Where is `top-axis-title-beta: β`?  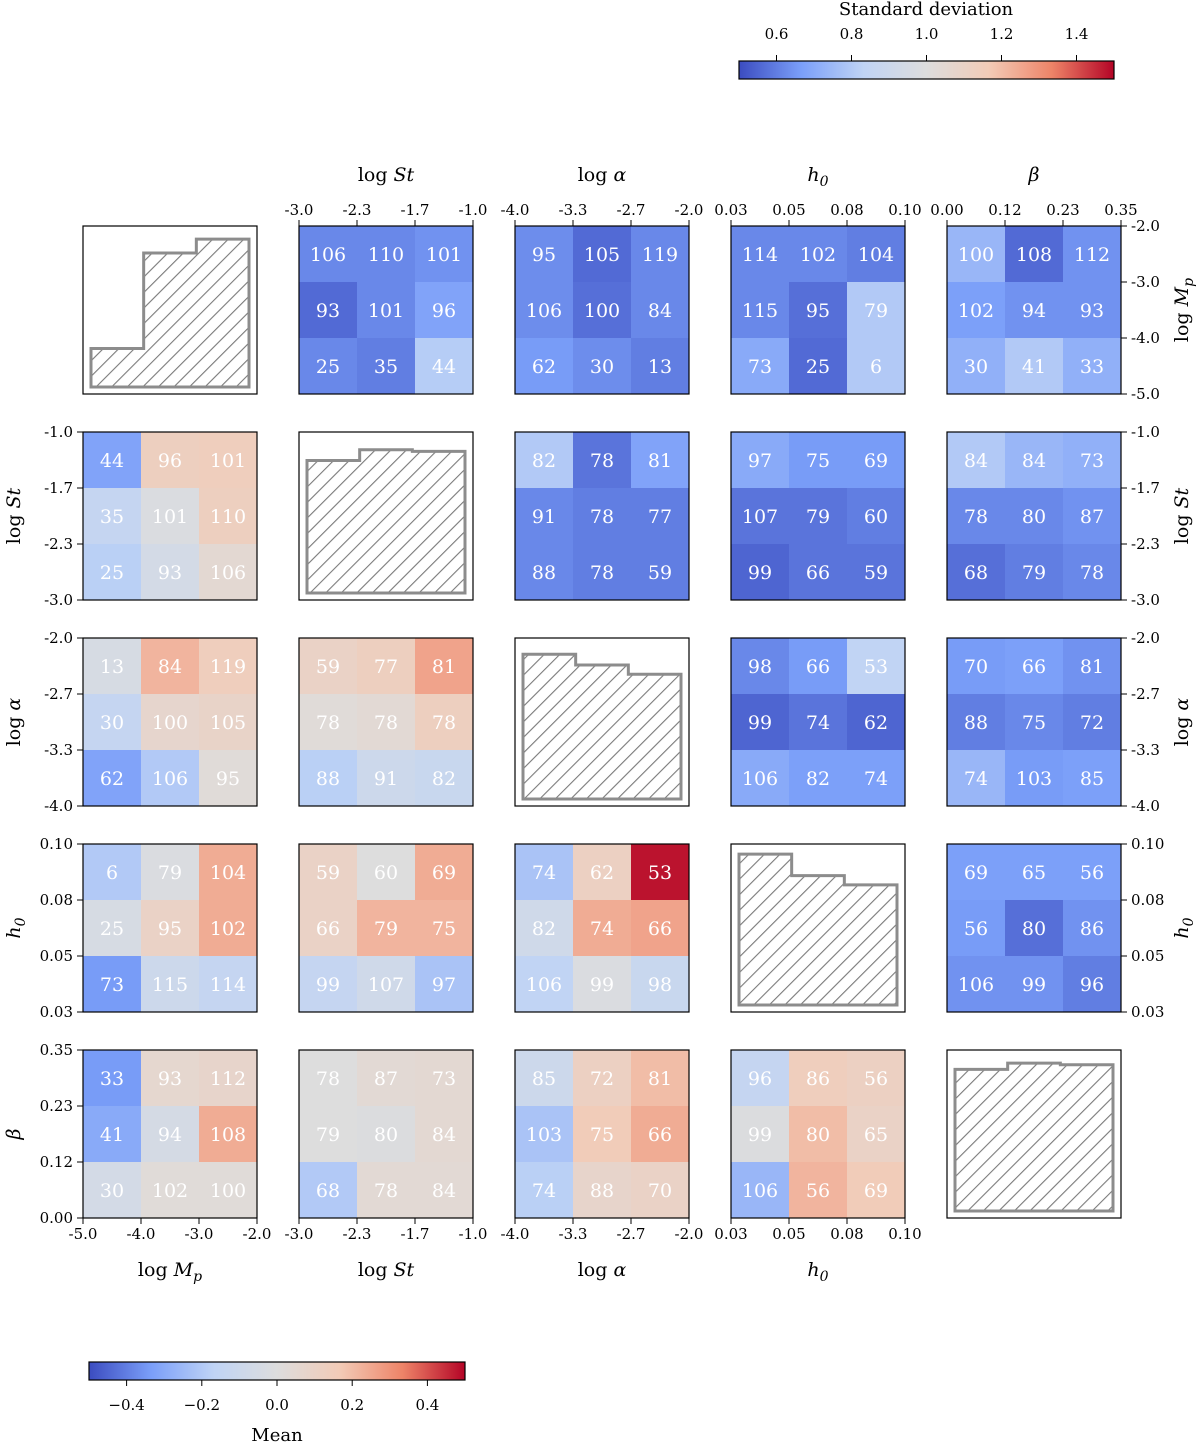 top-axis-title-beta: β is located at coordinates (1034, 175).